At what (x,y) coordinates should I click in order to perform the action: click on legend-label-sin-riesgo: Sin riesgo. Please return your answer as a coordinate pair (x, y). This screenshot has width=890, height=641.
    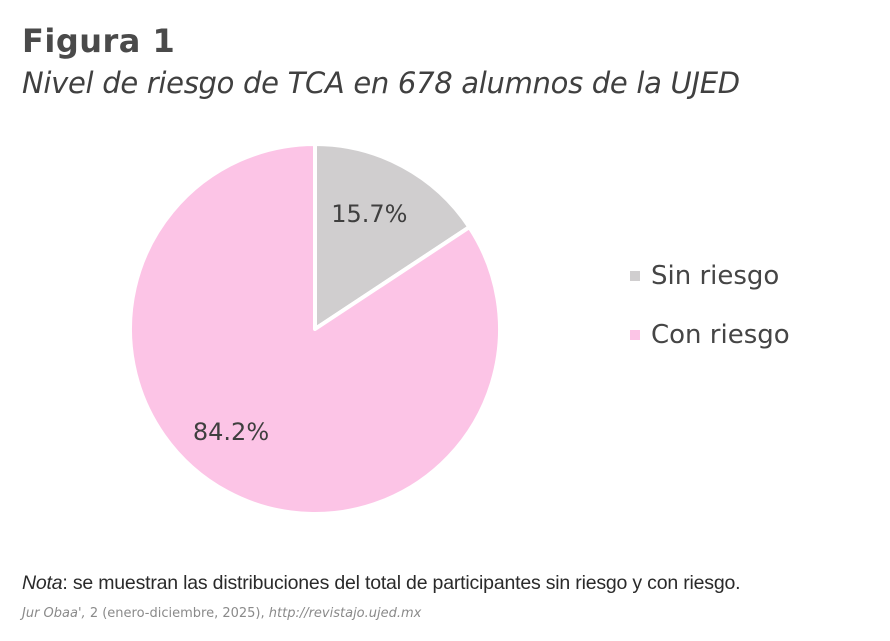
    Looking at the image, I should click on (715, 276).